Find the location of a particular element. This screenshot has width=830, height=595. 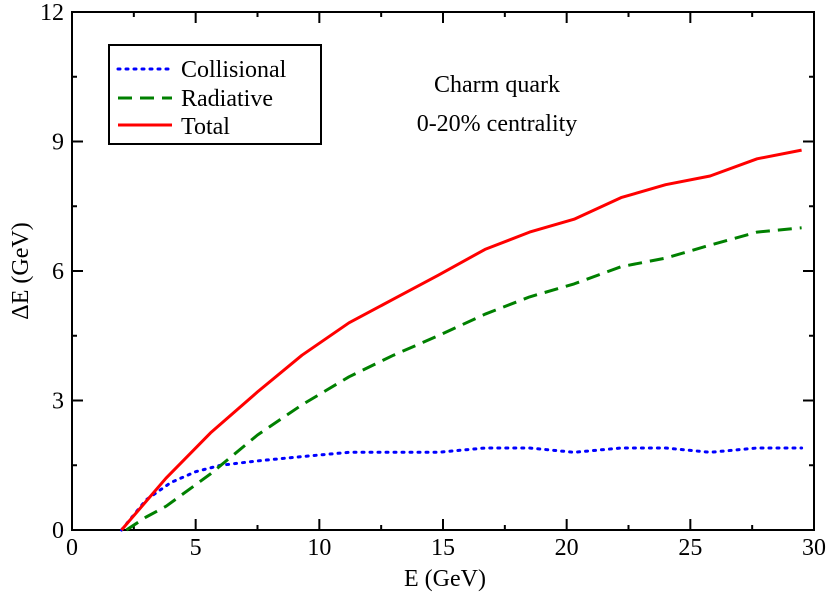

y-tick-label: 0 is located at coordinates (58, 531).